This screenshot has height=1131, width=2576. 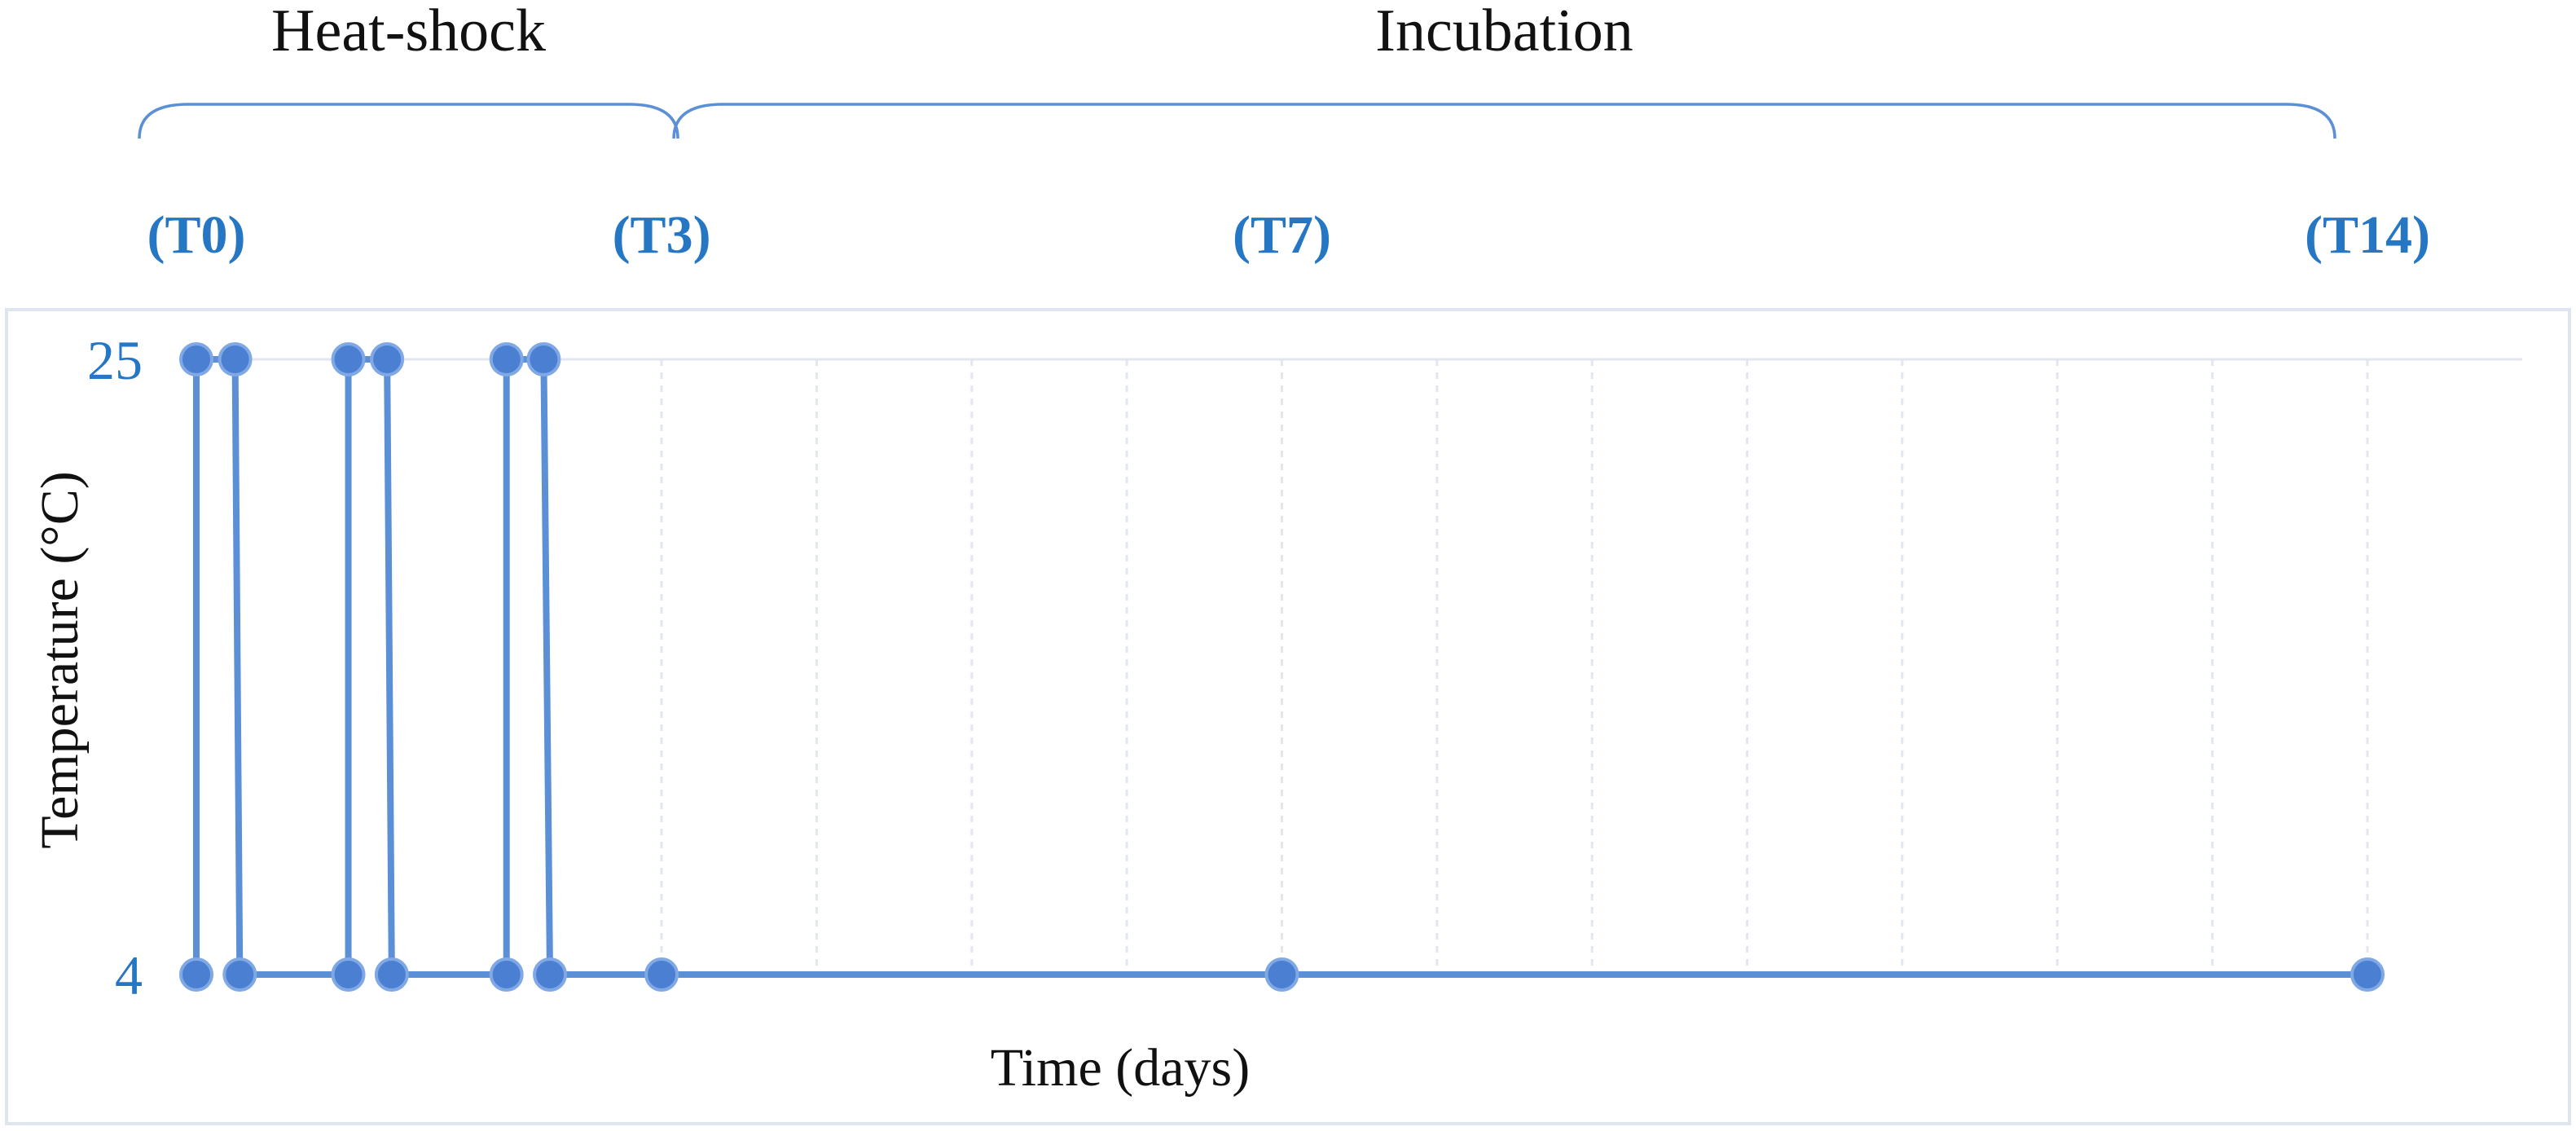 What do you see at coordinates (1282, 235) in the screenshot?
I see `timepoint-label-t7: (T7)` at bounding box center [1282, 235].